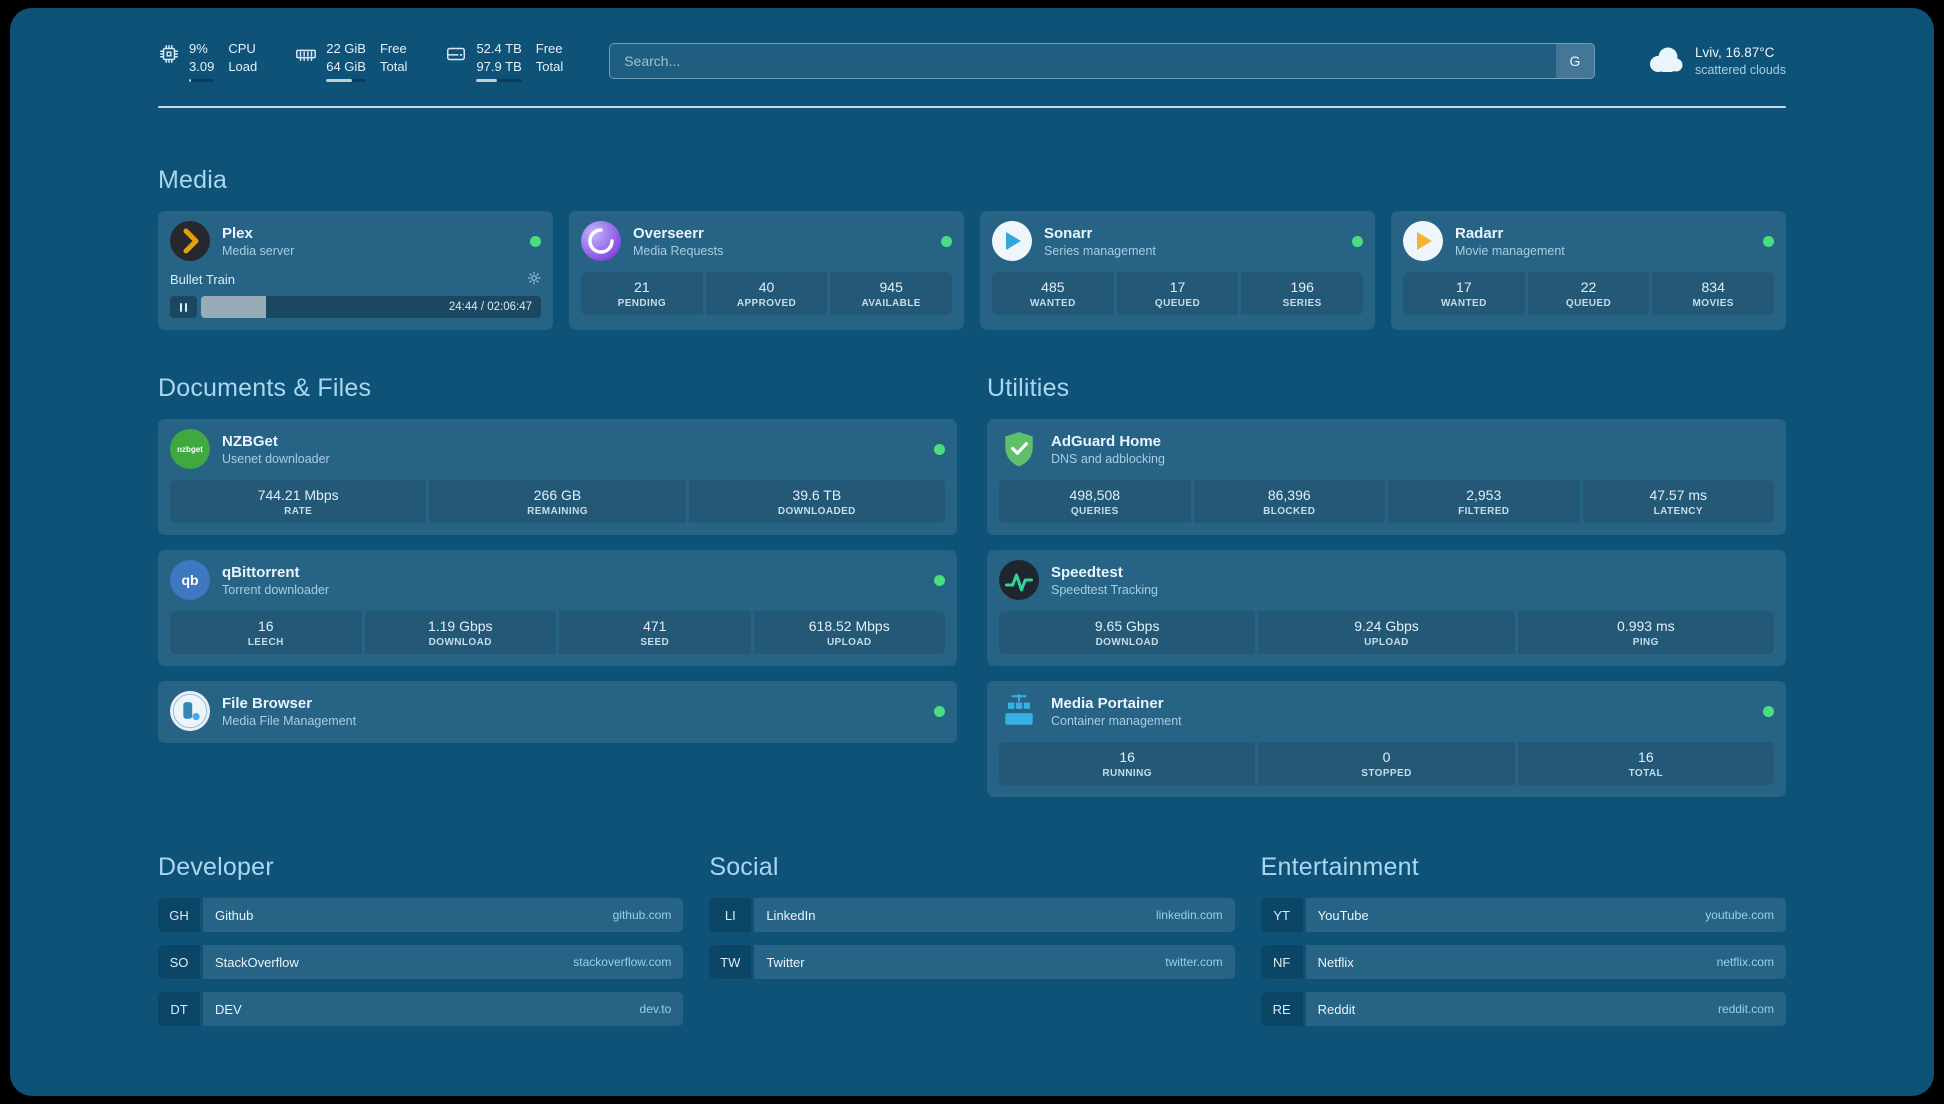 Image resolution: width=1944 pixels, height=1104 pixels. I want to click on stats-row: 485 WANTED 17 QUEUED 196 SERIES, so click(1178, 293).